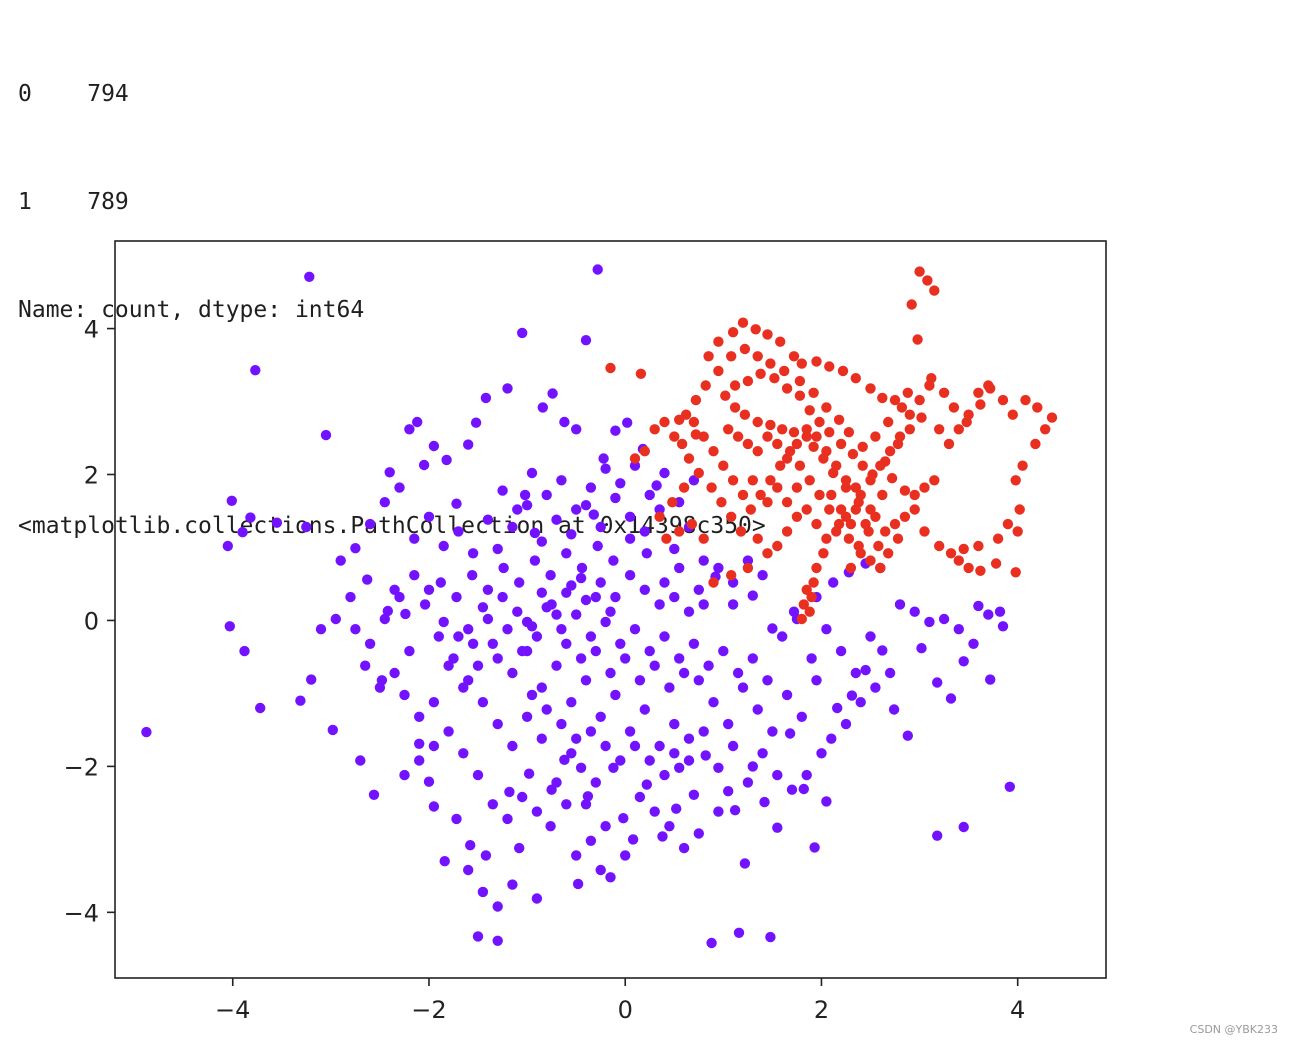 The width and height of the screenshot is (1292, 1044). I want to click on watermark: CSDN @YBK233, so click(1233, 1029).